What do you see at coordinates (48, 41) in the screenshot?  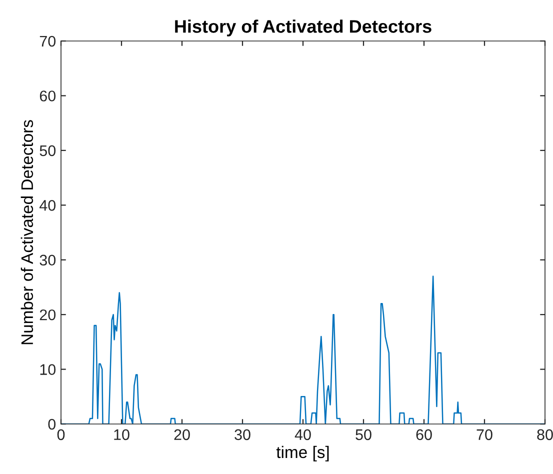 I see `y-tick-label: 70` at bounding box center [48, 41].